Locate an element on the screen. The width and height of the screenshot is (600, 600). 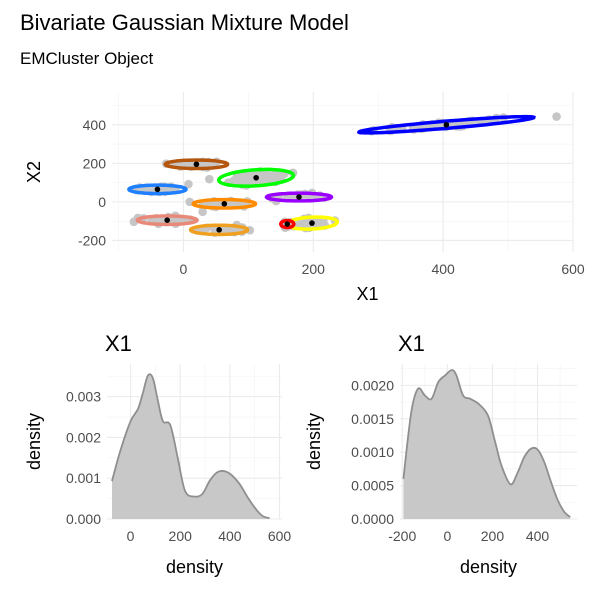
y-tick-label: 0.002 is located at coordinates (83, 437).